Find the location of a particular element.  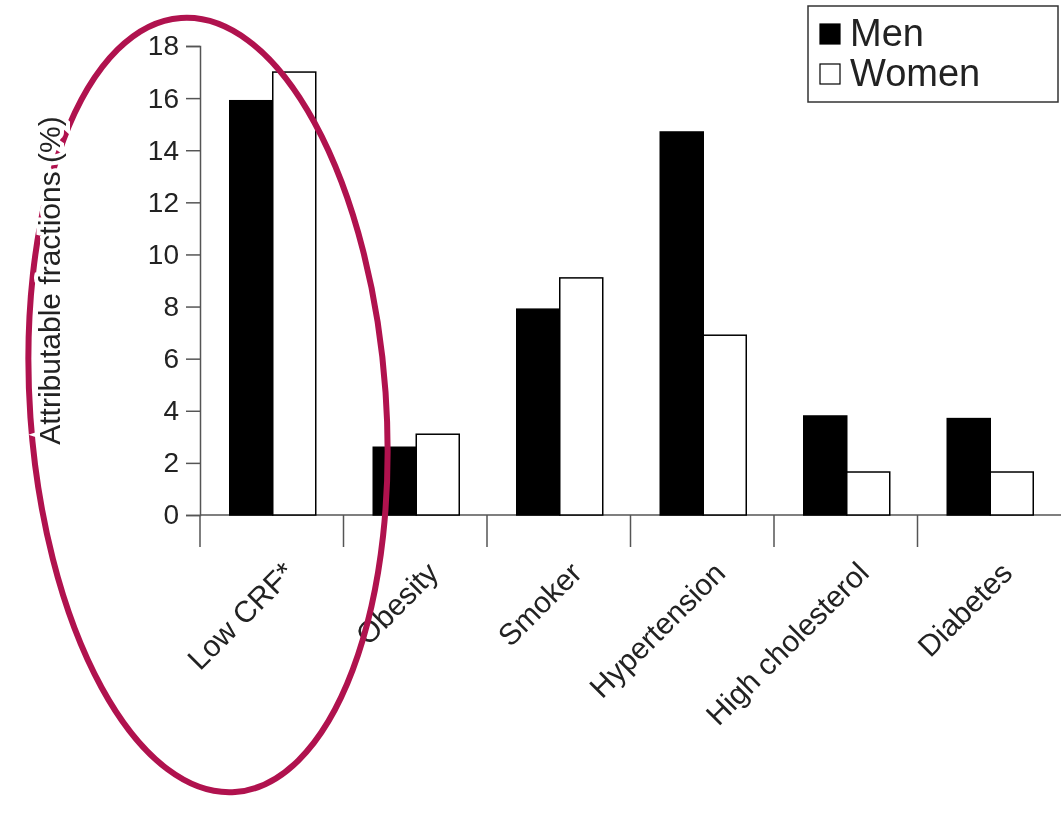

y-axis-title: Attributable fractions (%) is located at coordinates (49, 280).